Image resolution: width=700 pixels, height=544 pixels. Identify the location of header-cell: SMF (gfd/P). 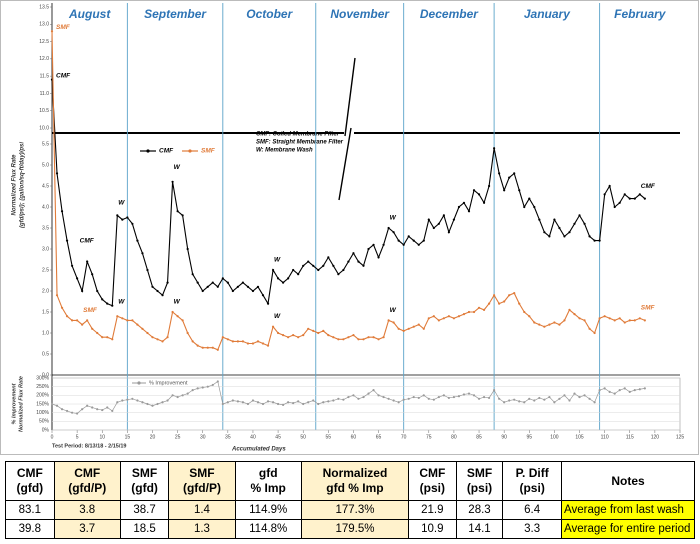
(202, 481).